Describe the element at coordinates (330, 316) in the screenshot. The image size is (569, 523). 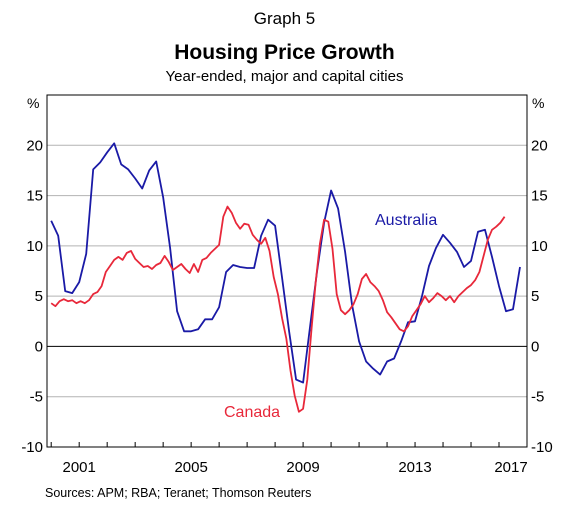
I see `series-labels: Australia Canada` at that location.